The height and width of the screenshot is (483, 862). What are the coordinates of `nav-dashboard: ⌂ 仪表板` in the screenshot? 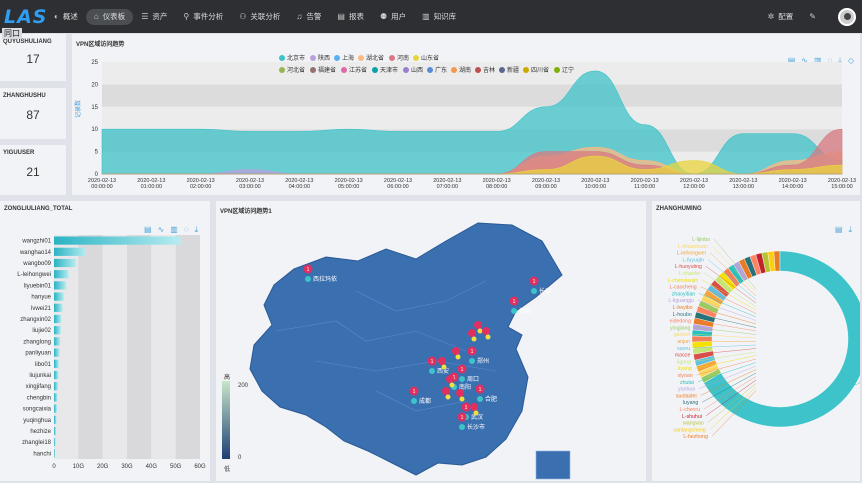 It's located at (109, 16).